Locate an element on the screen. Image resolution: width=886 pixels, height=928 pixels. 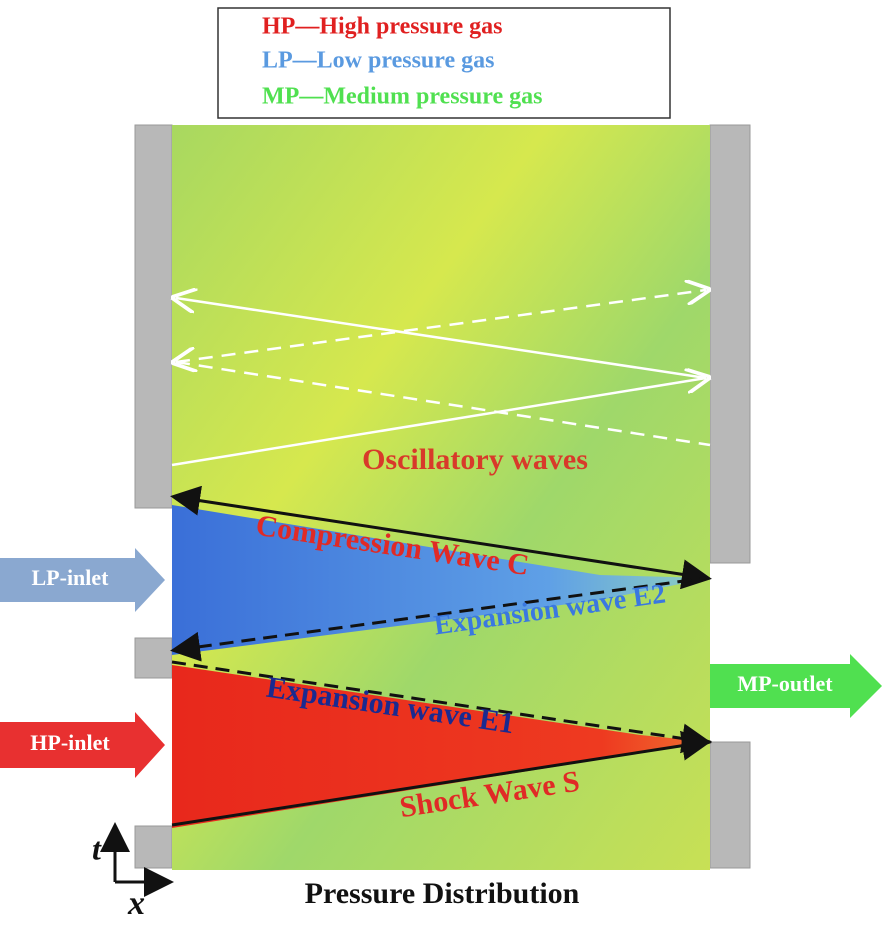
legend-item: MP—Medium pressure gas is located at coordinates (402, 97).